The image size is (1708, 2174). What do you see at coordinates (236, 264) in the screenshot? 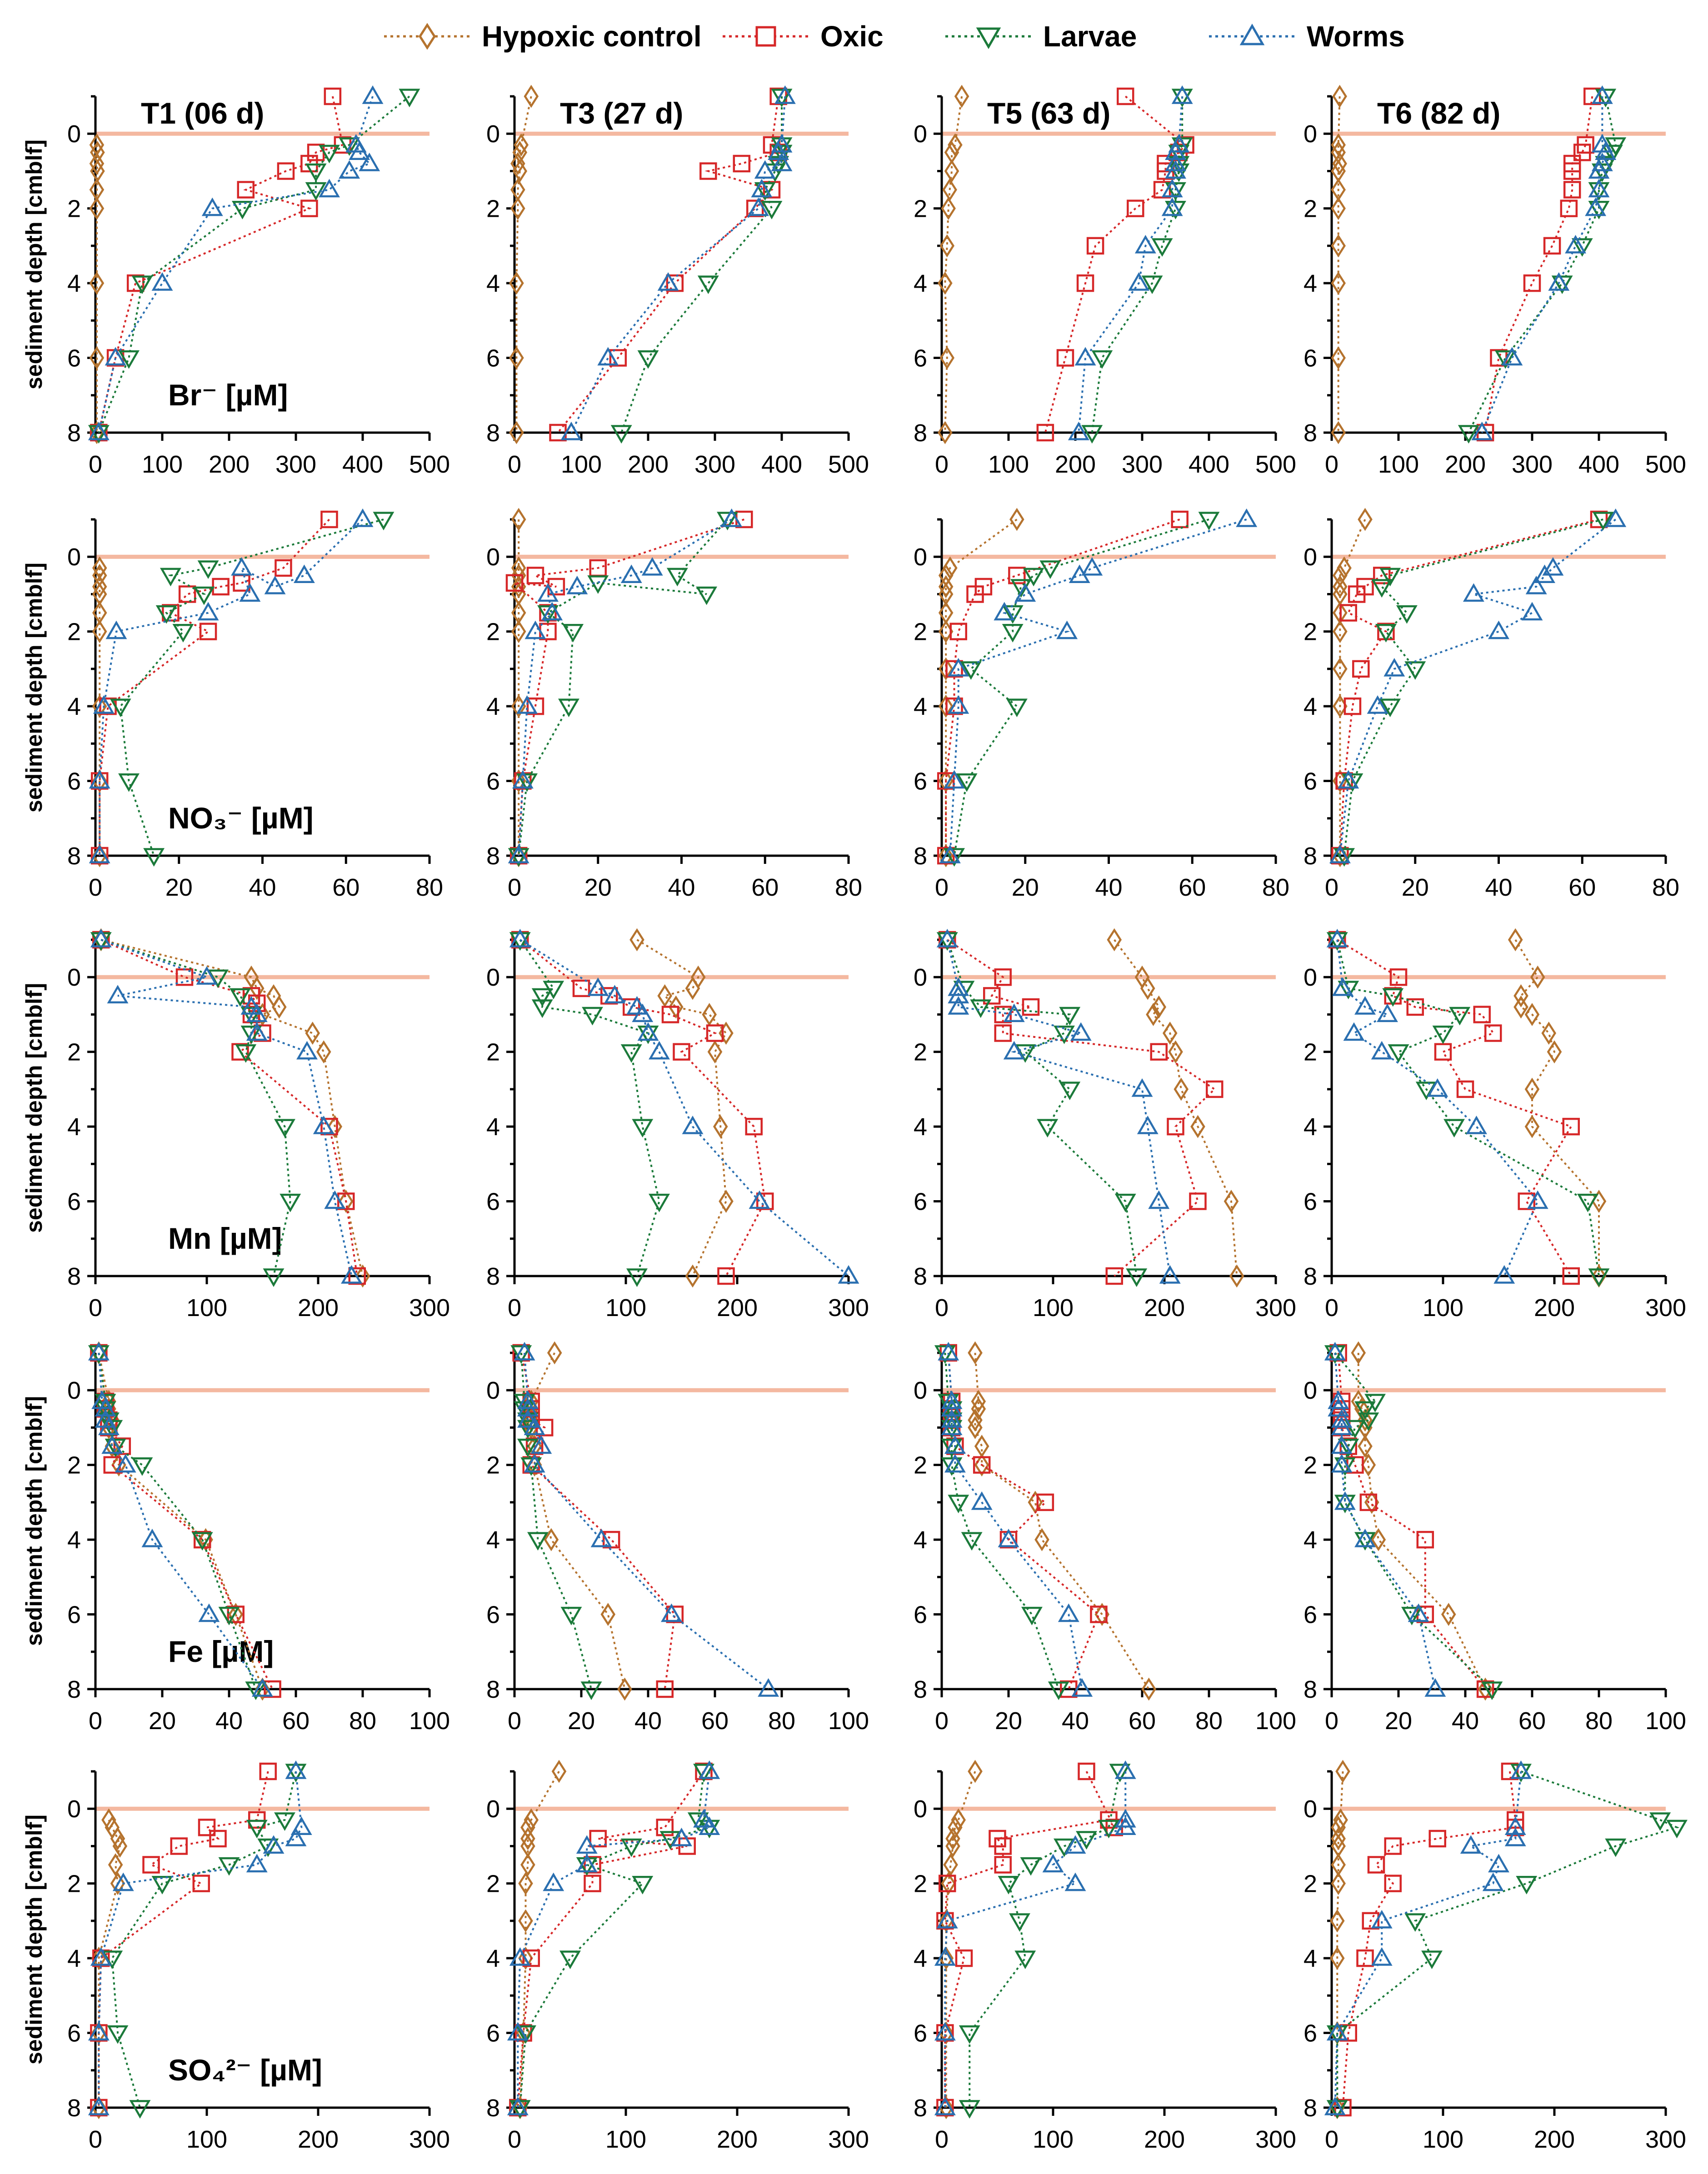
I see `series-line-worms` at bounding box center [236, 264].